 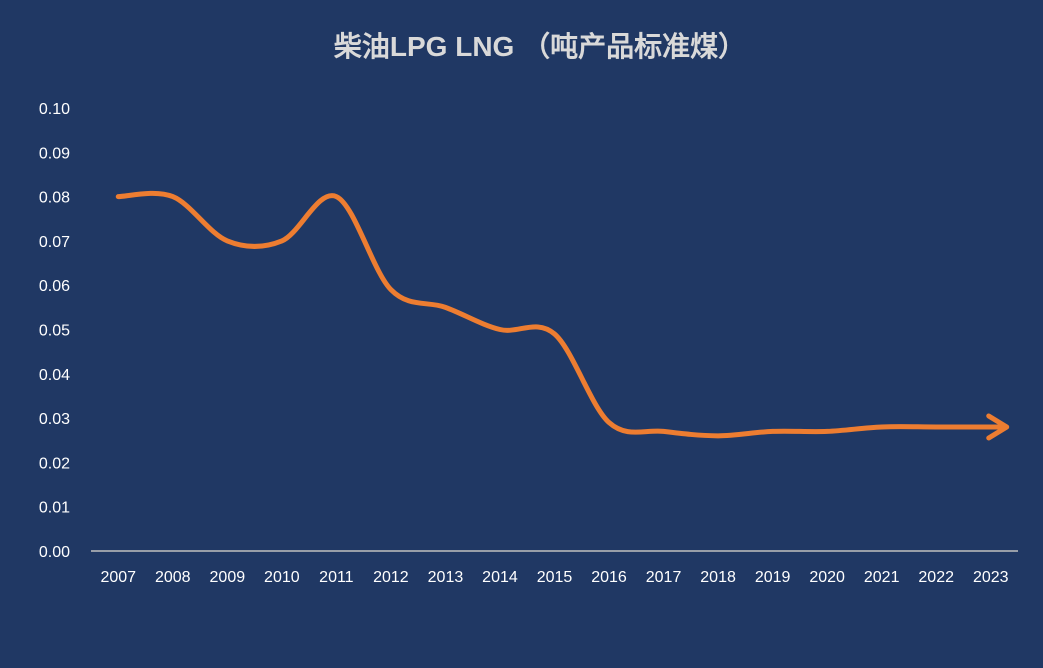 What do you see at coordinates (827, 577) in the screenshot?
I see `x-tick-label: 2020` at bounding box center [827, 577].